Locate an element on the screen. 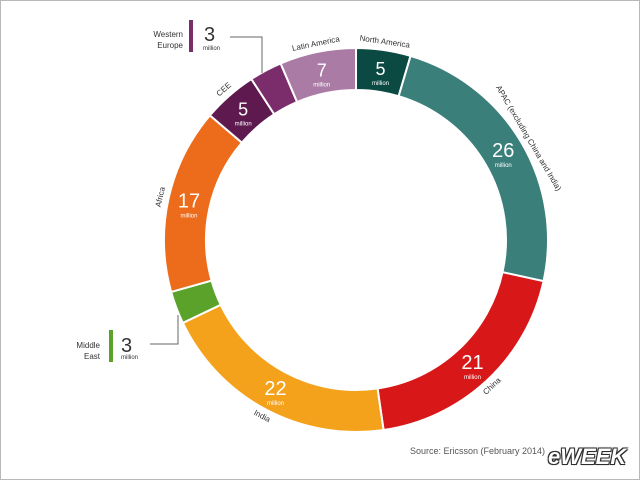  slice-latin-america is located at coordinates (318, 75).